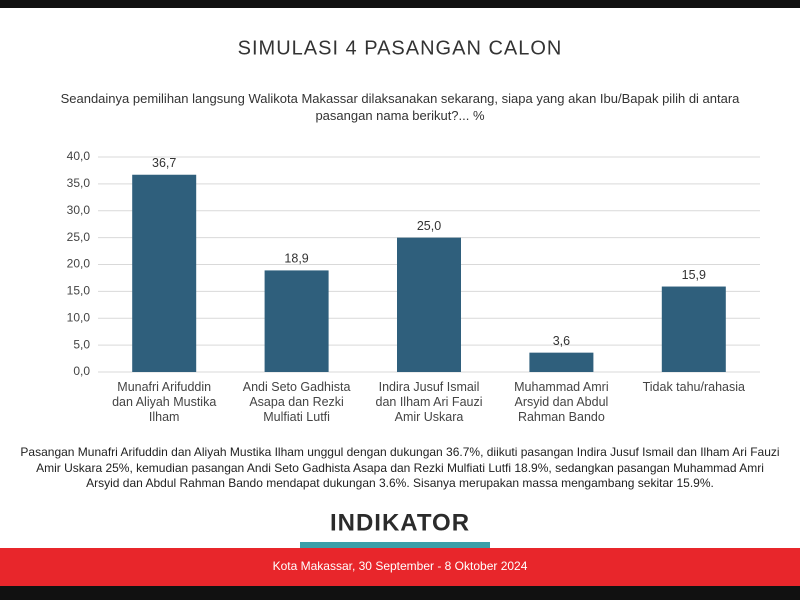  I want to click on accent-bar, so click(395, 545).